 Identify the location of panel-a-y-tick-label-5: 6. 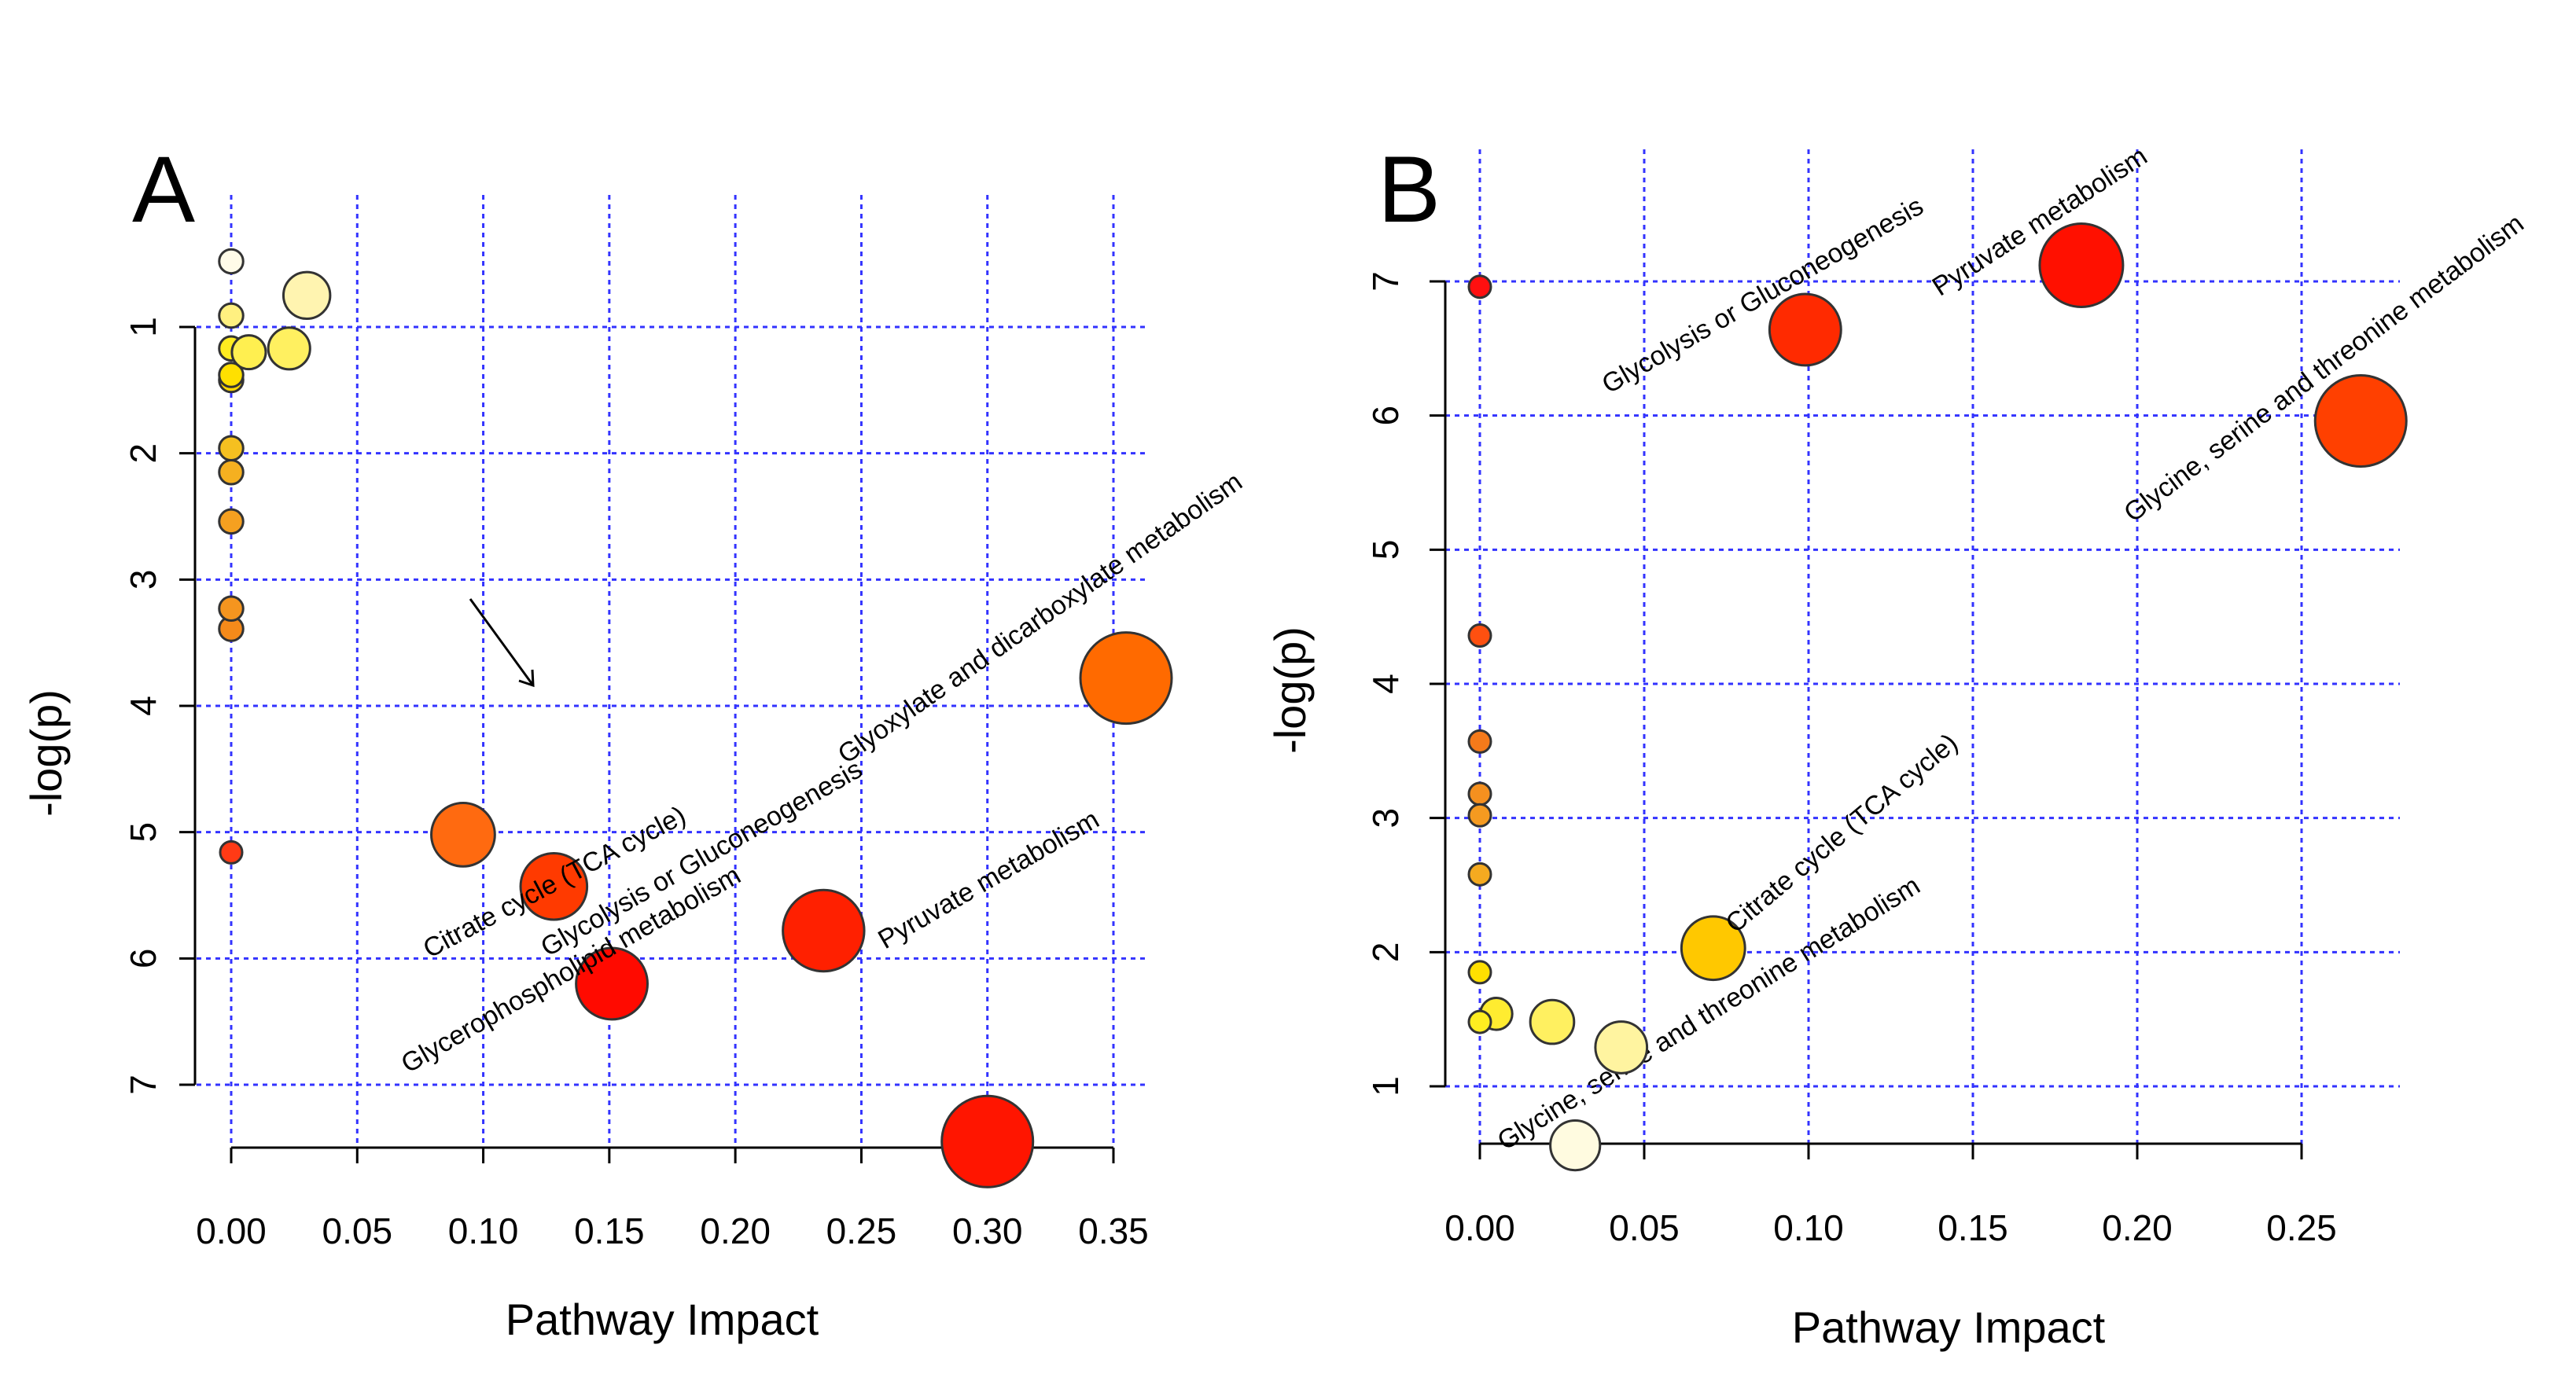
(143, 959).